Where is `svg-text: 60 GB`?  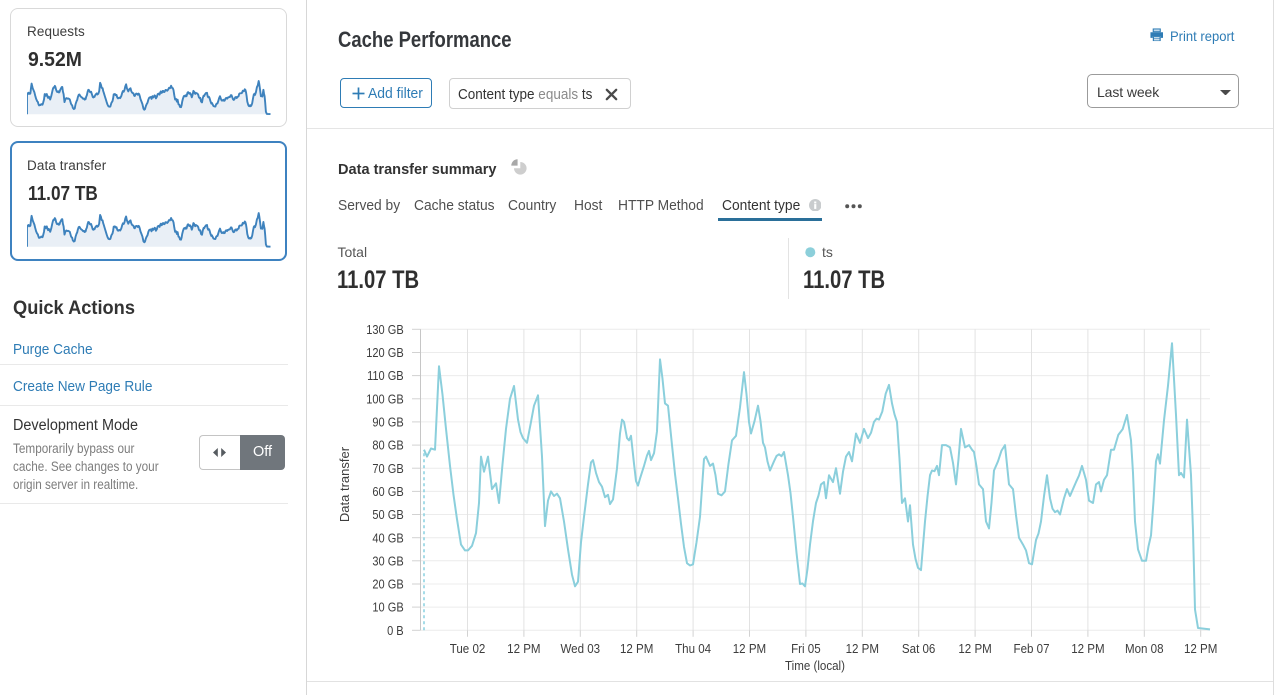 svg-text: 60 GB is located at coordinates (387, 491).